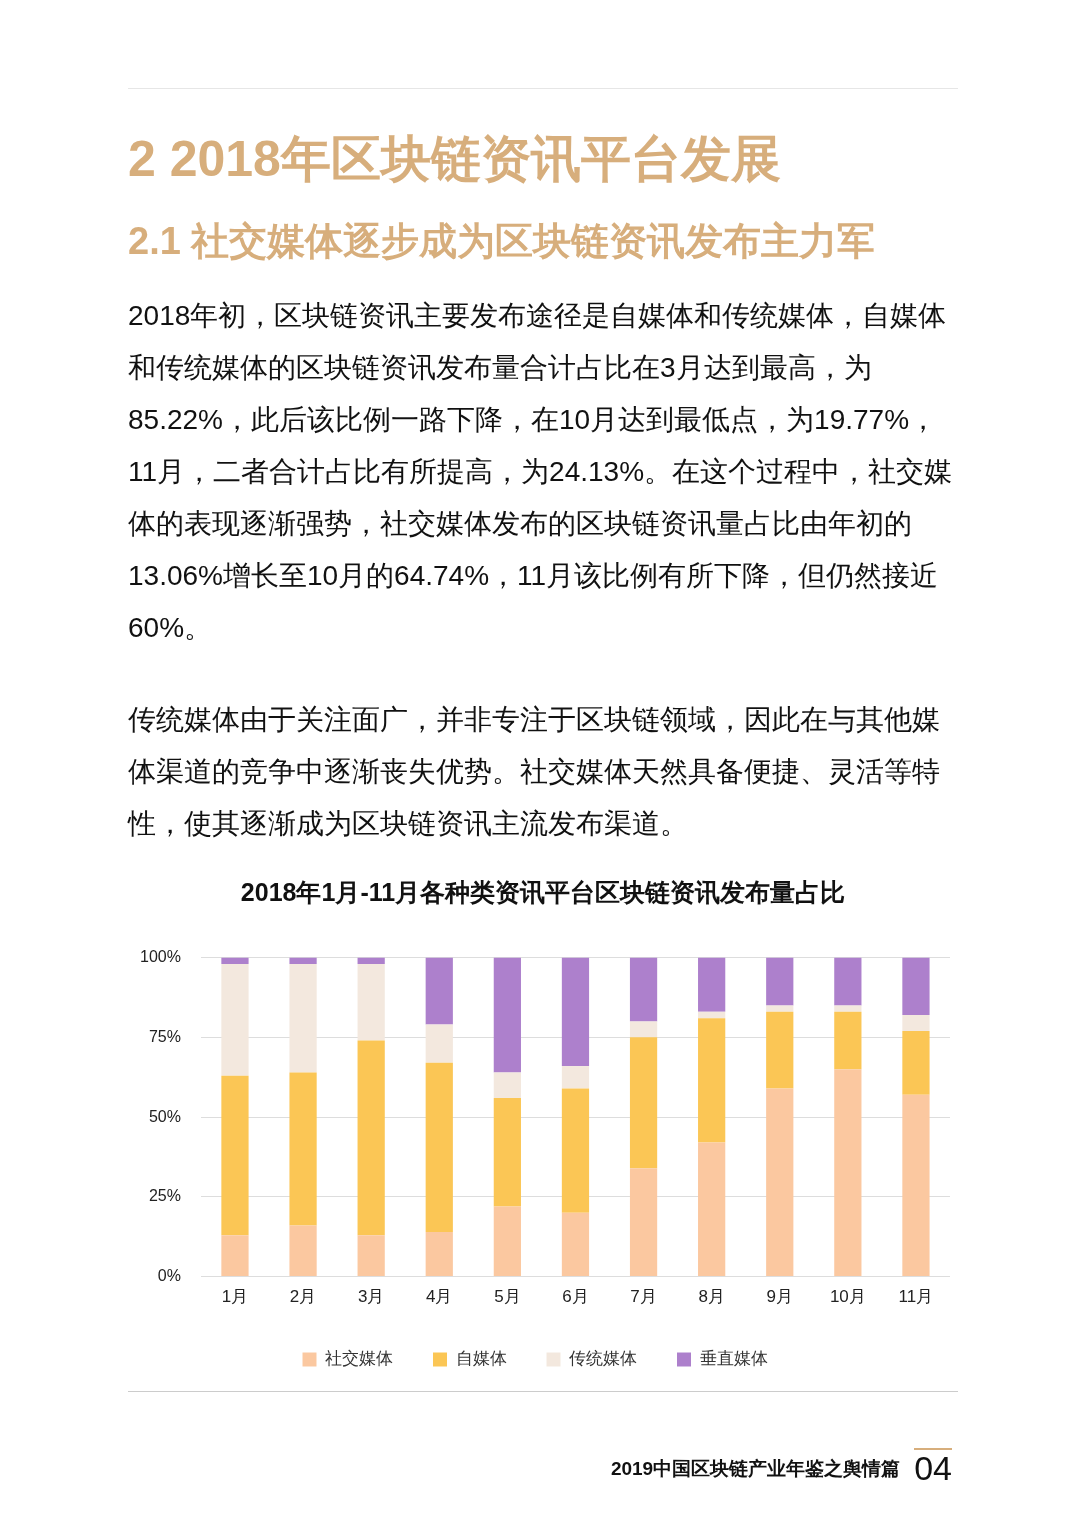  I want to click on x-tick-label: 6月, so click(575, 1297).